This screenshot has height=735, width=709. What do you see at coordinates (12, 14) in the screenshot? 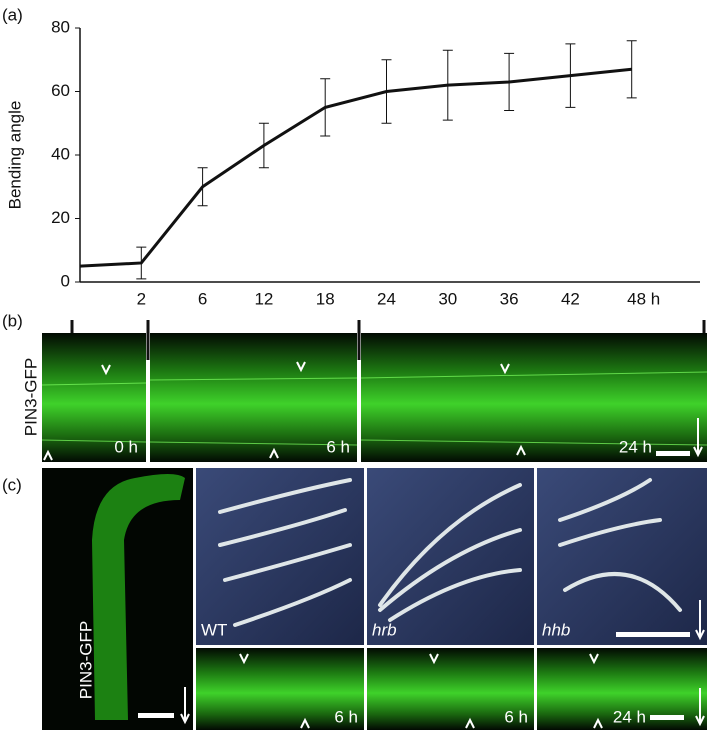
I see `panel-label: (a)` at bounding box center [12, 14].